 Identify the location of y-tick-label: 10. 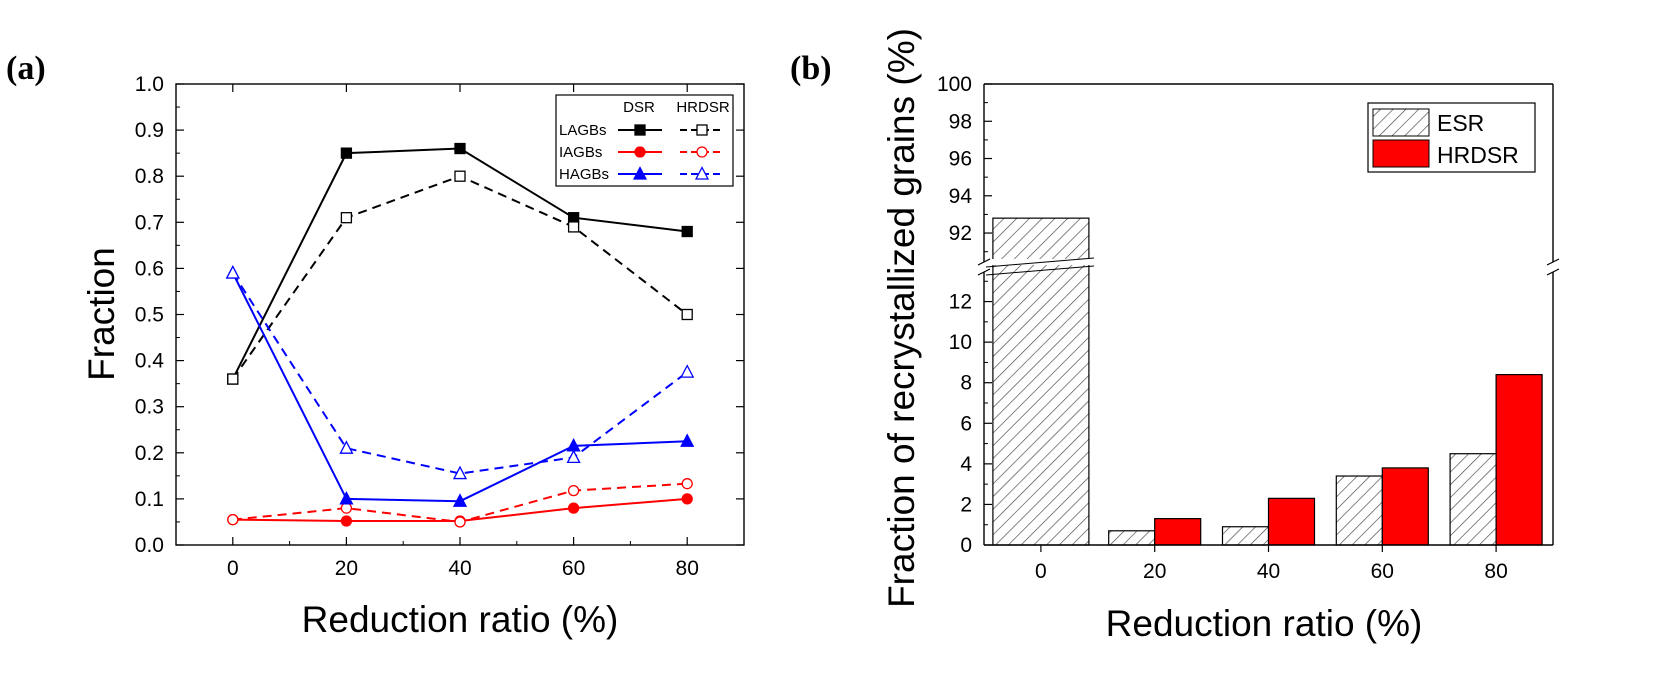
(960, 342).